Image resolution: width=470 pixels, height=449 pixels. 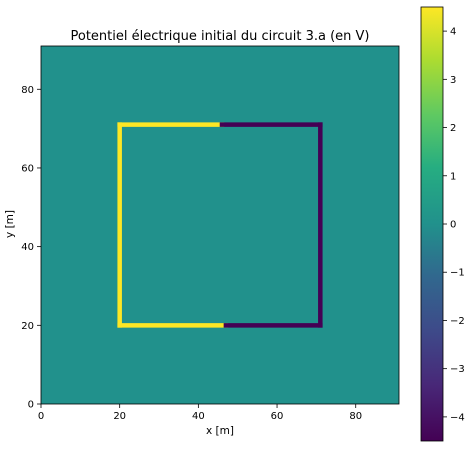 I want to click on colorbar-gradient, so click(x=432, y=224).